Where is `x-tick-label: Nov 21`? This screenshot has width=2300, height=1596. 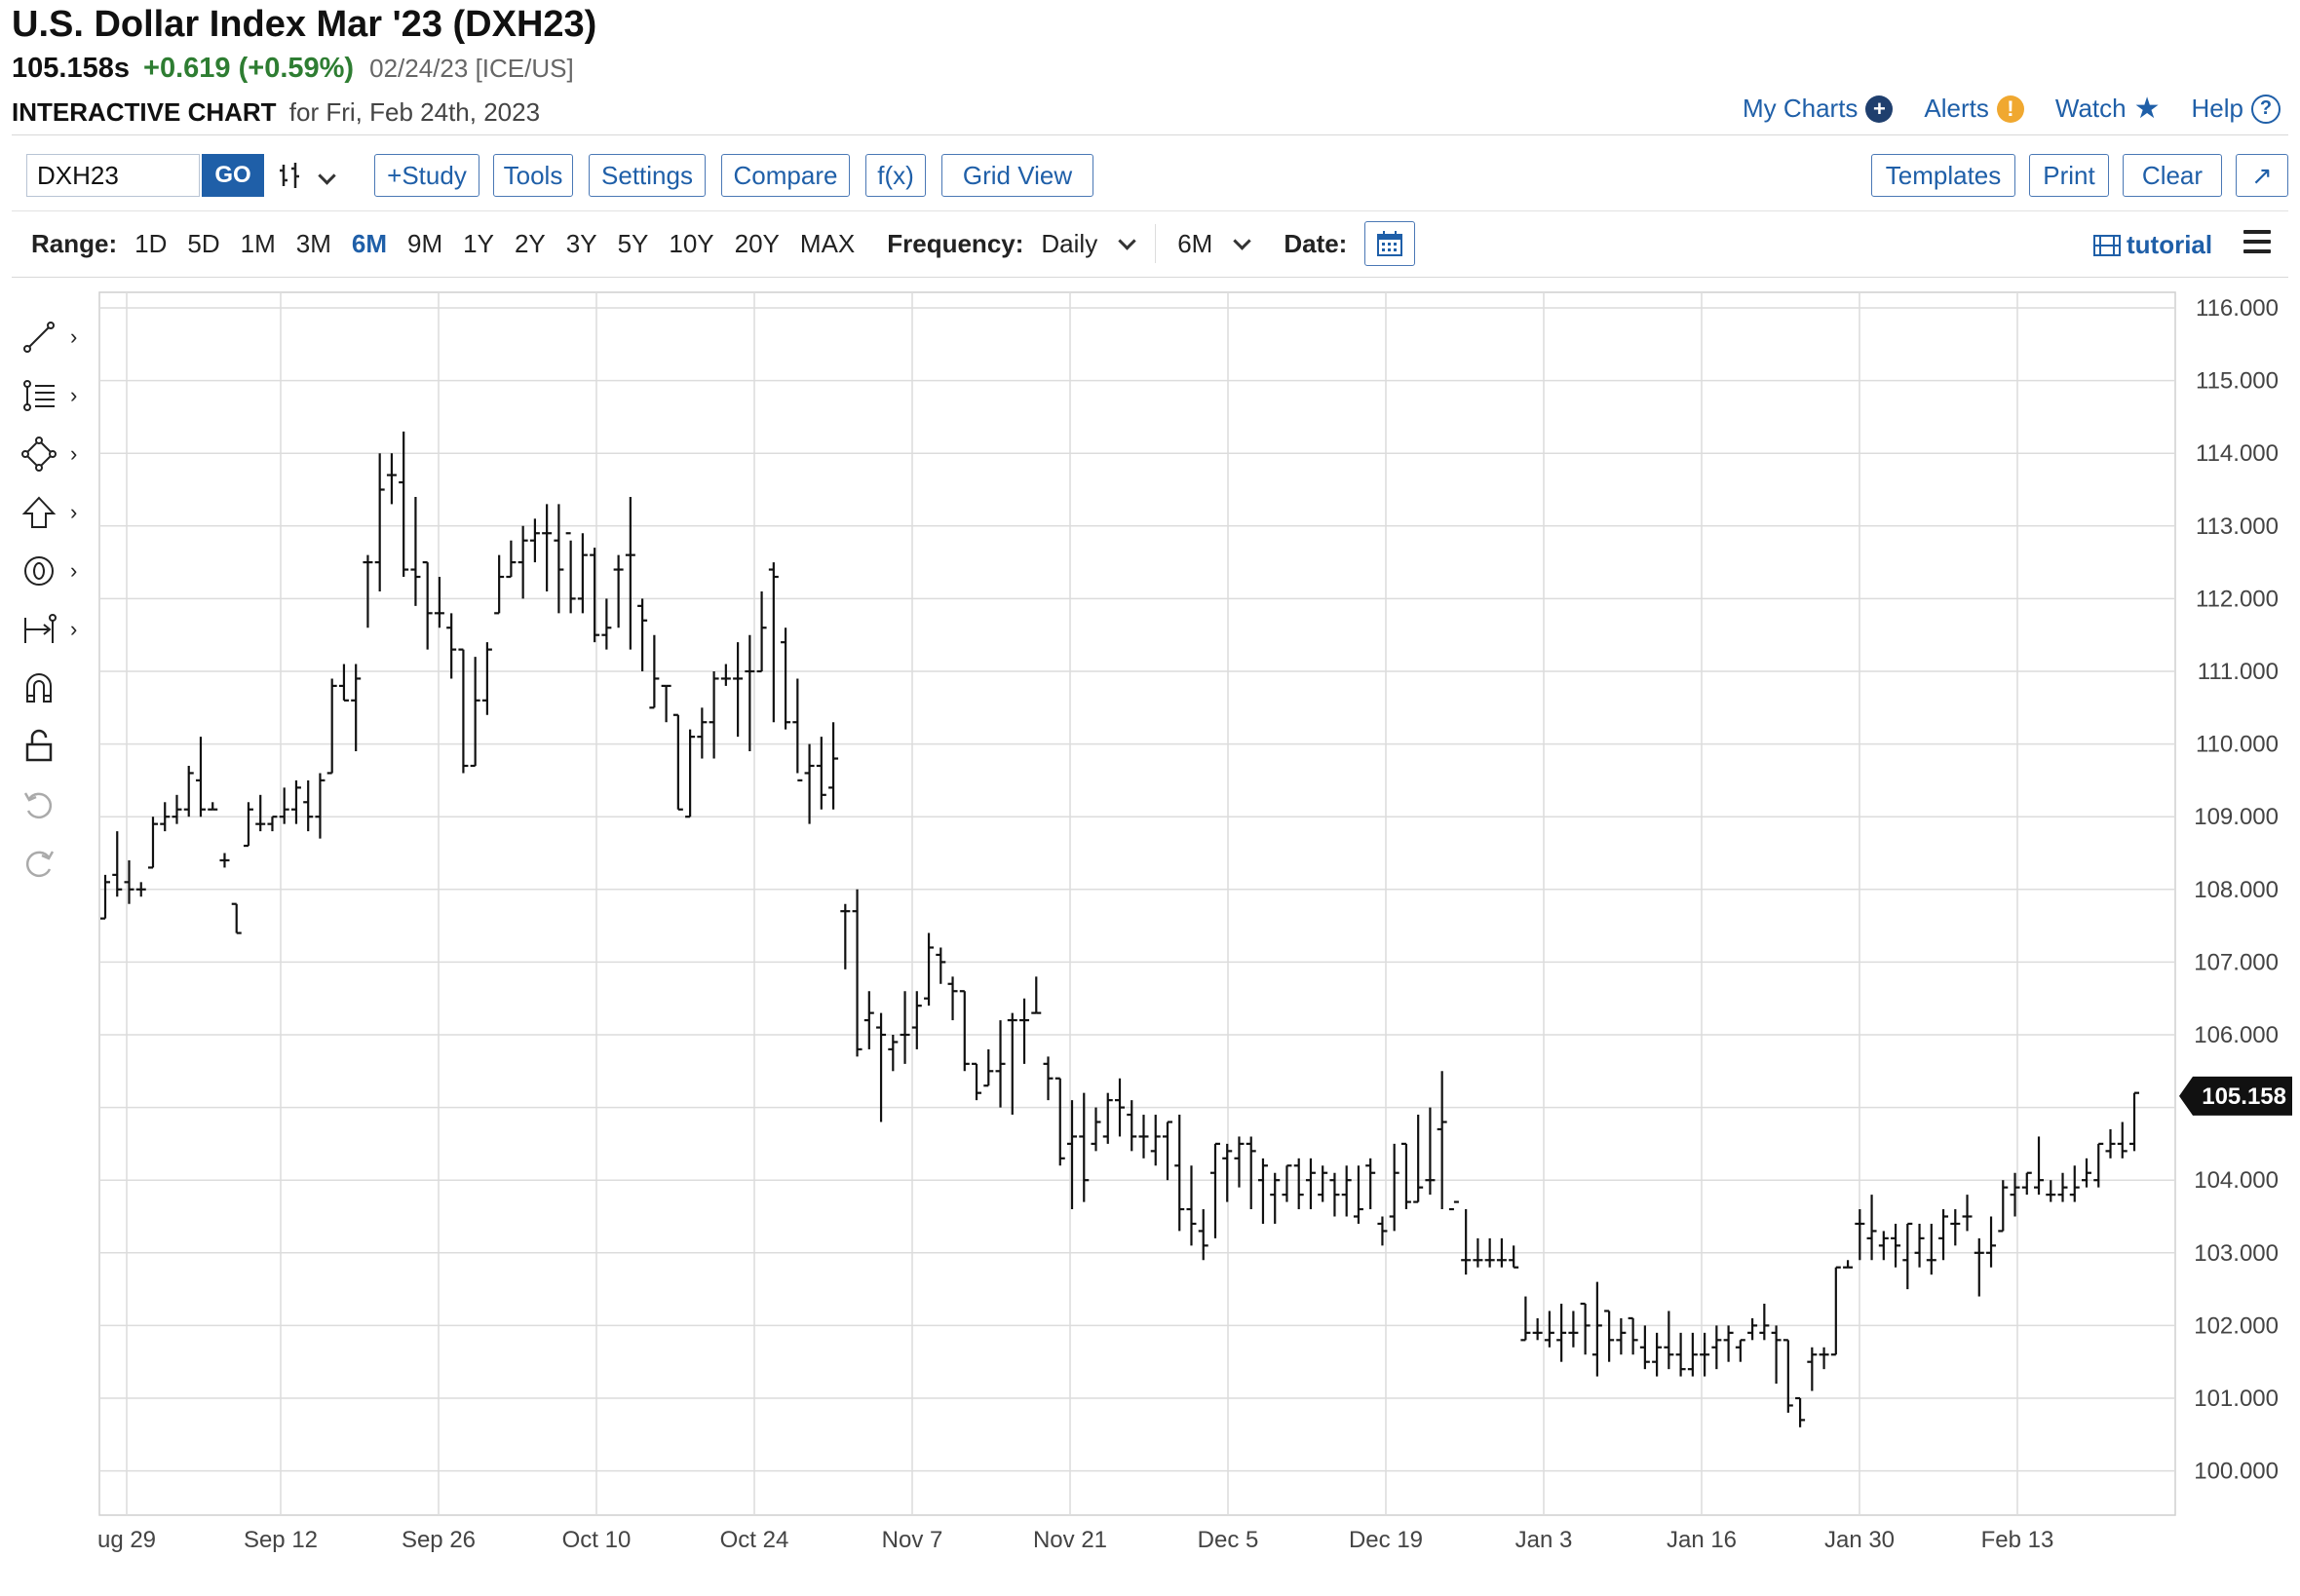 x-tick-label: Nov 21 is located at coordinates (1070, 1540).